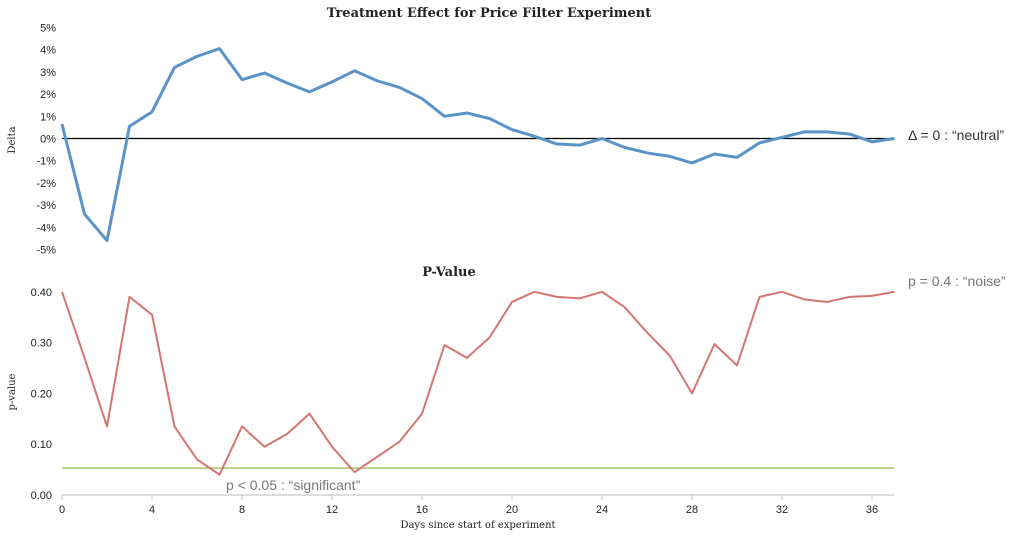 This screenshot has width=1024, height=537. I want to click on x-tick-label: 32, so click(782, 510).